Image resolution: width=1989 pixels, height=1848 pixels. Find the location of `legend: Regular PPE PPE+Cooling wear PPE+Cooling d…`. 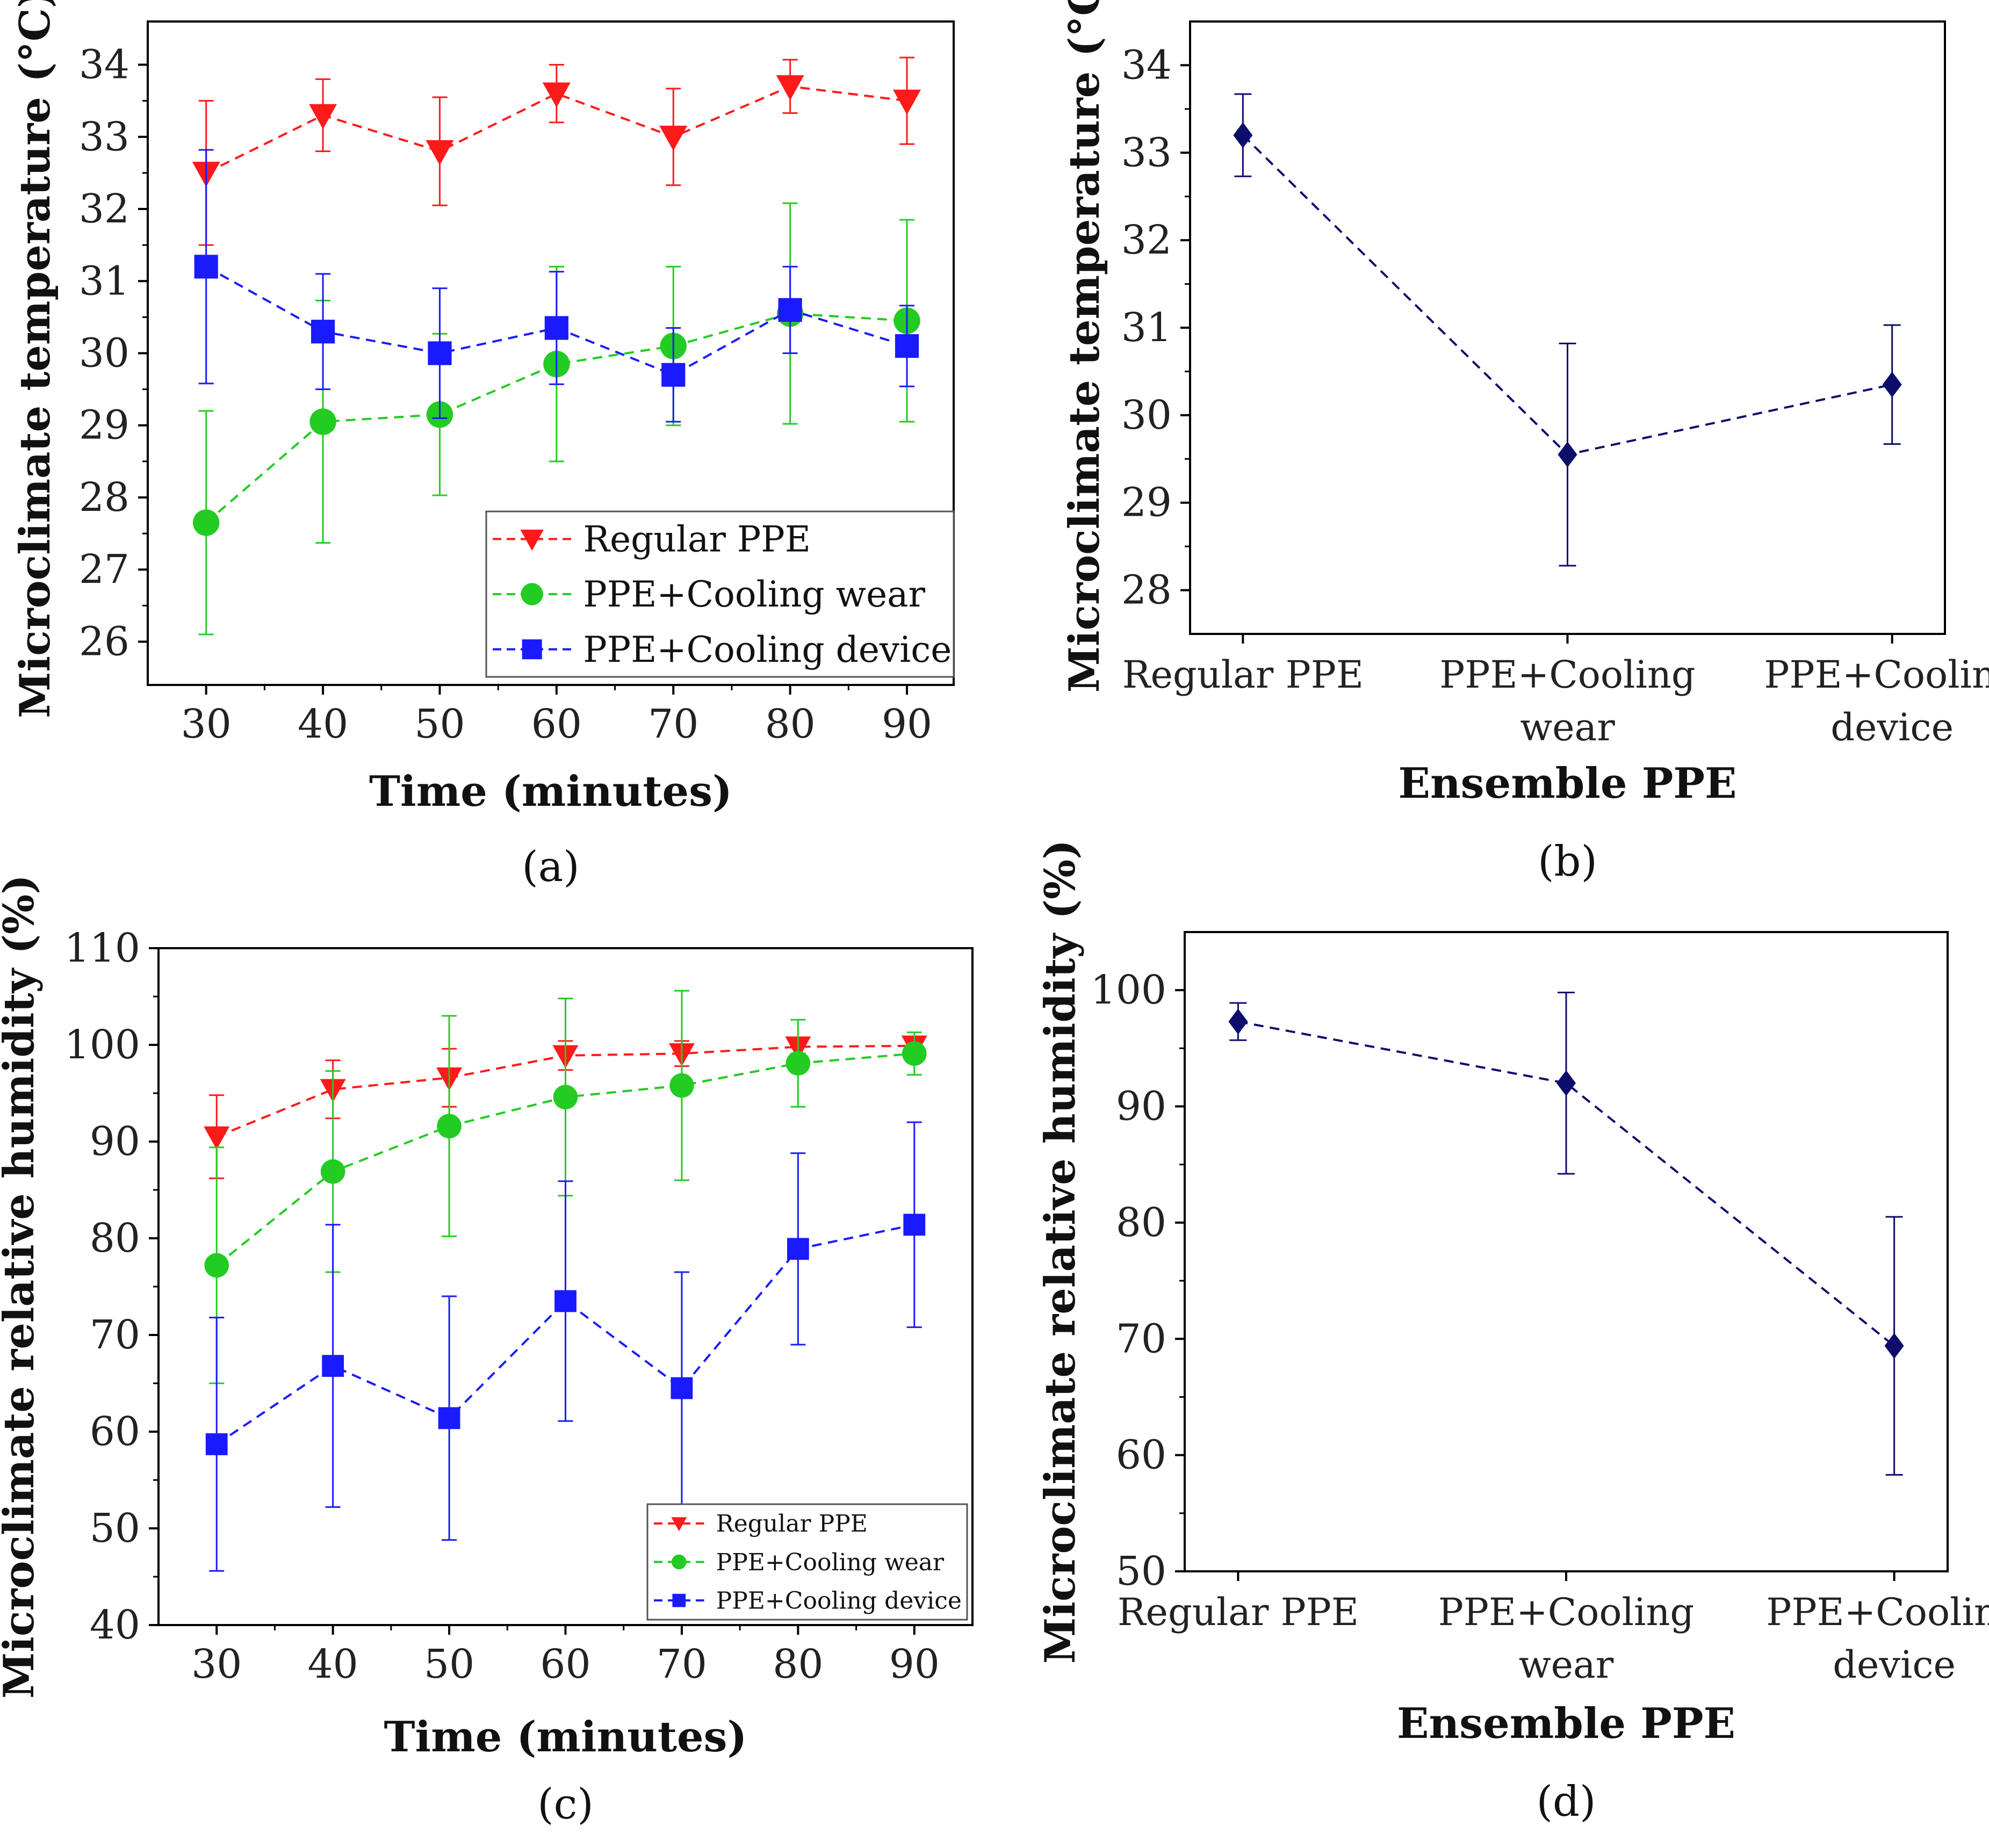

legend: Regular PPE PPE+Cooling wear PPE+Cooling d… is located at coordinates (720, 594).